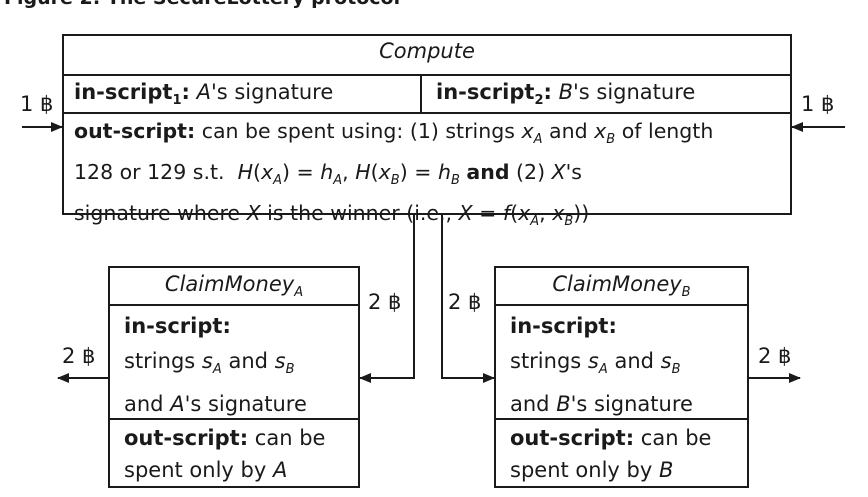 This screenshot has width=868, height=497. What do you see at coordinates (234, 286) in the screenshot?
I see `claim-a-title: ClaimMoneyA` at bounding box center [234, 286].